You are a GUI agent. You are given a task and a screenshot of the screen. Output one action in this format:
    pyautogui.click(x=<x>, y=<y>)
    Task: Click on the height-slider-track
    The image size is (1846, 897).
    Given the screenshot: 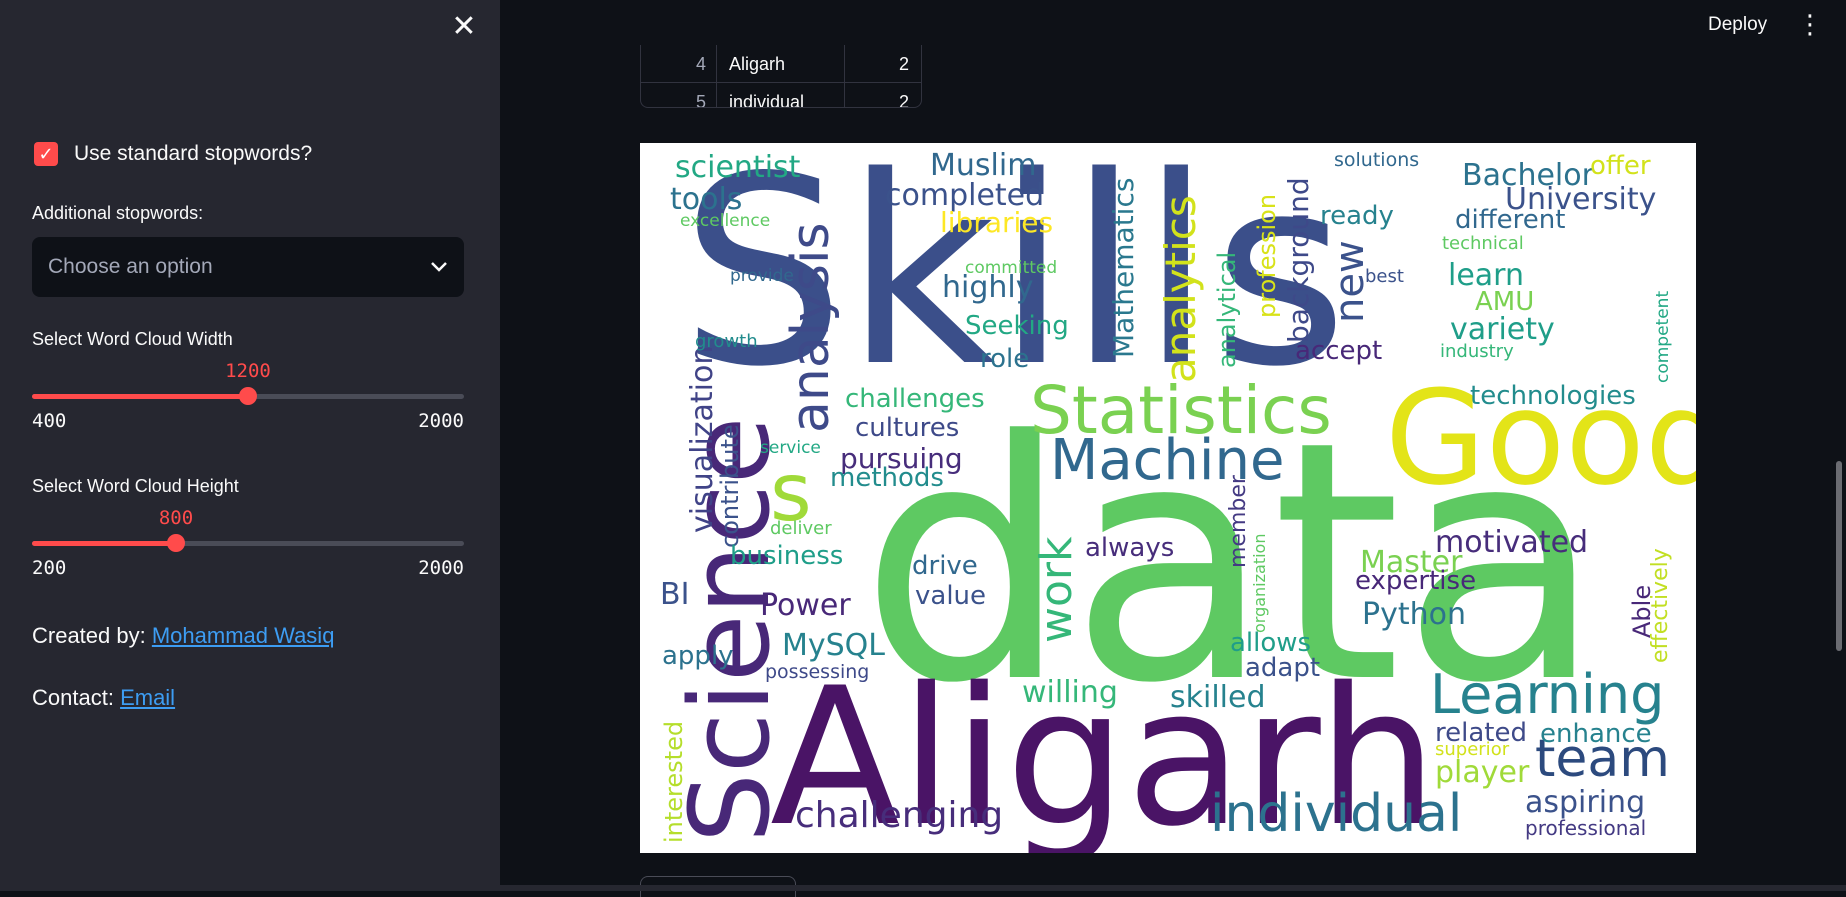 What is the action you would take?
    pyautogui.click(x=248, y=543)
    